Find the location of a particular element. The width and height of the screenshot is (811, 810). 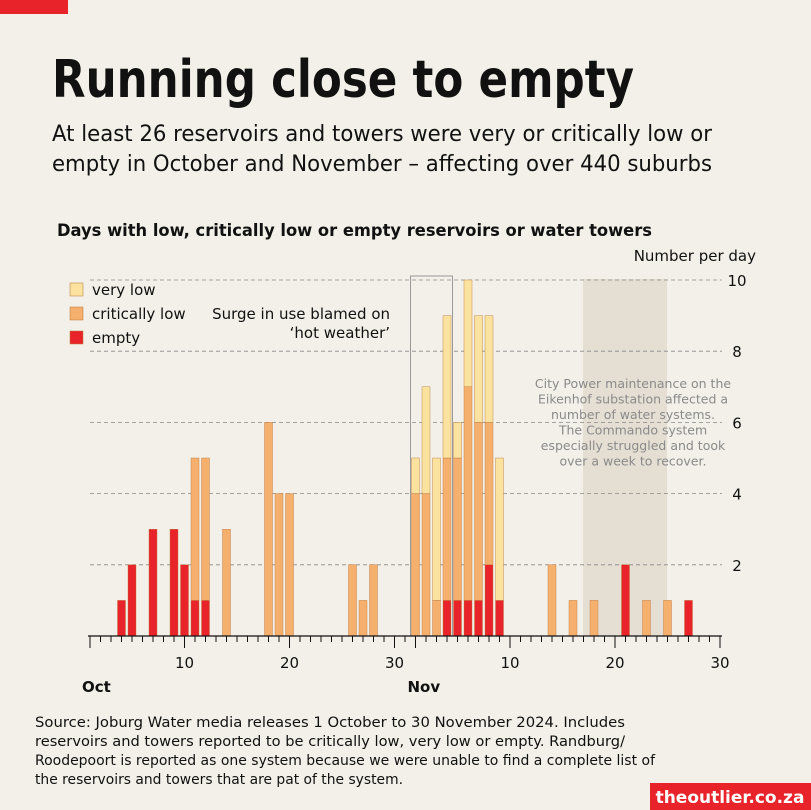

shaded-note: number of water systems. is located at coordinates (633, 414).